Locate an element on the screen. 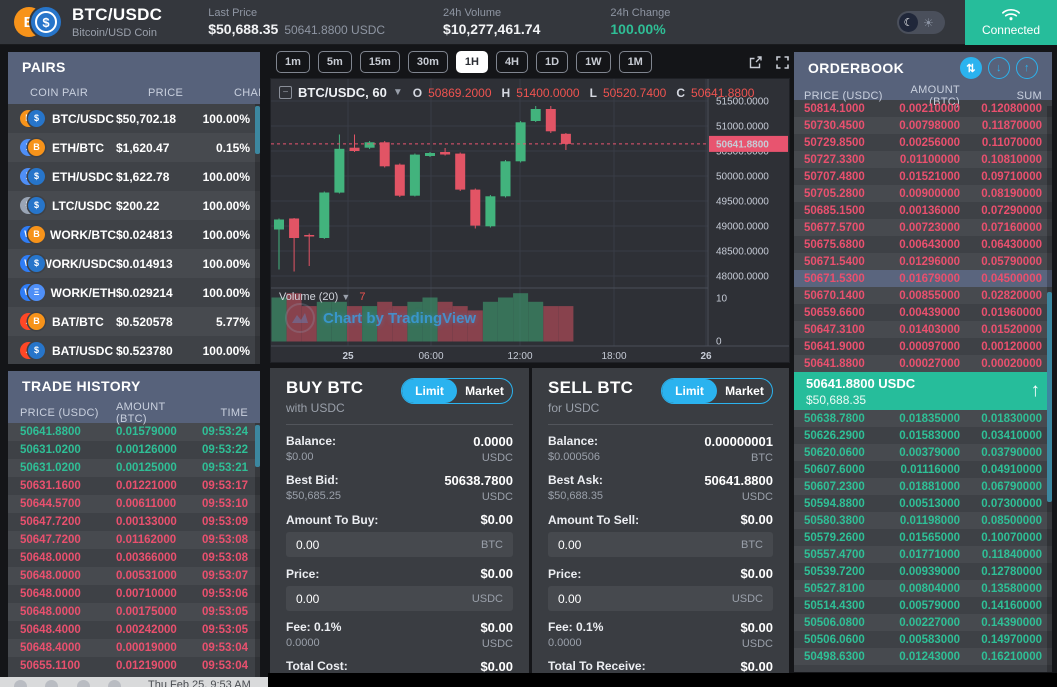  pair-row: W B WORK/BTC $0.024813 100.00% is located at coordinates (134, 234).